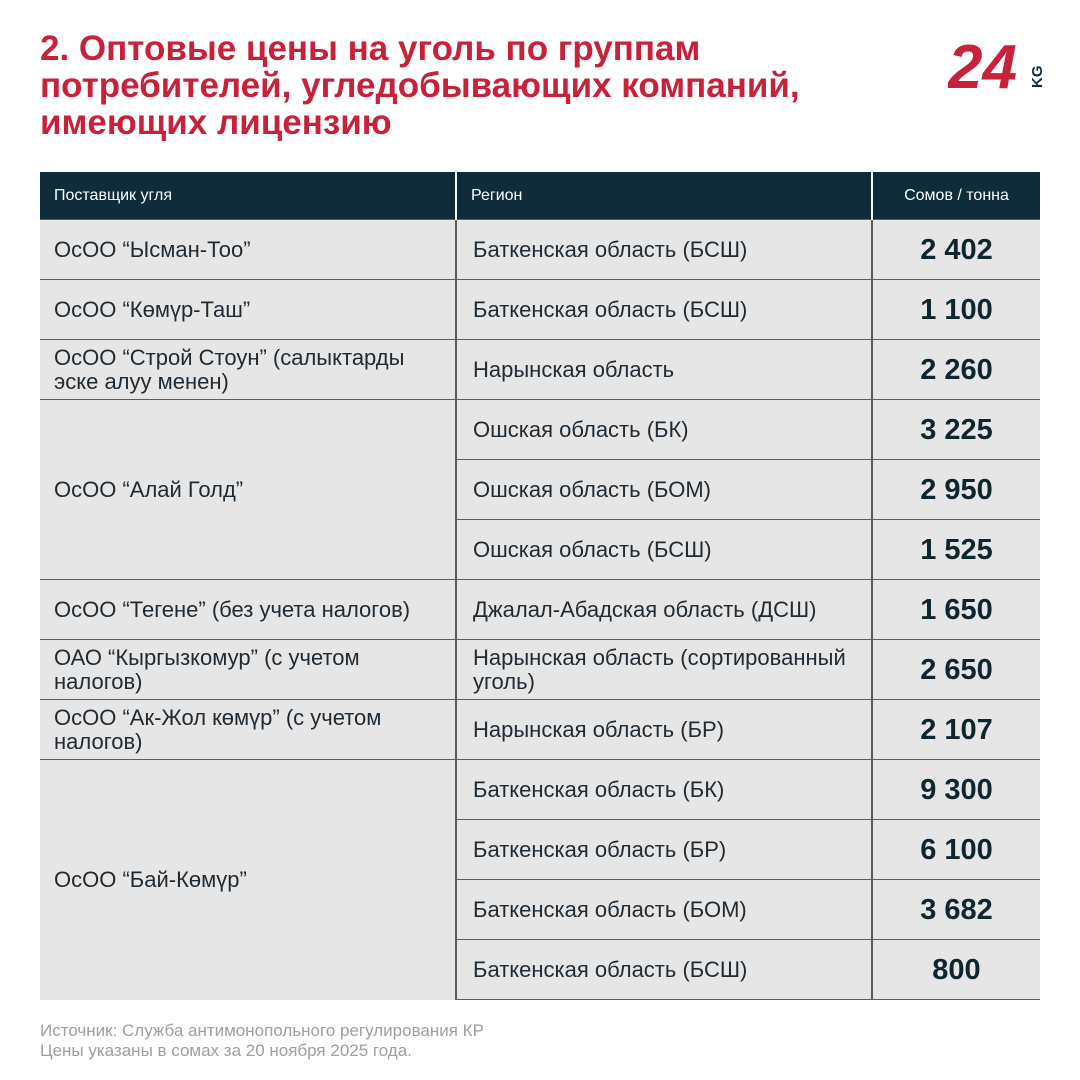  Describe the element at coordinates (664, 729) in the screenshot. I see `region-cell: Нарынская область (БР)` at that location.